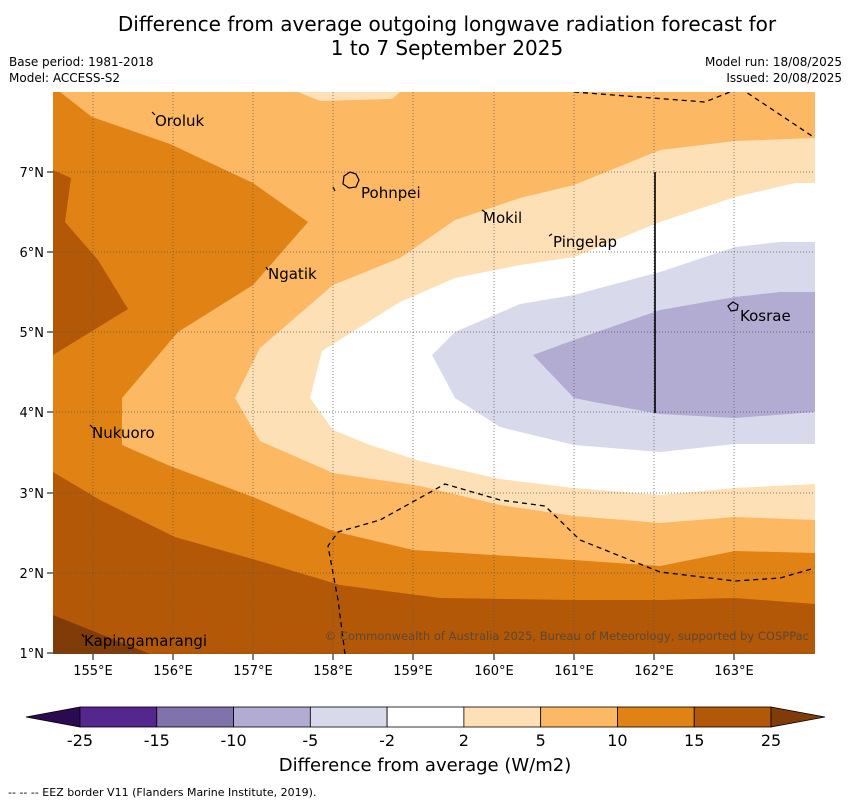  Describe the element at coordinates (334, 189) in the screenshot. I see `ant-atoll` at that location.